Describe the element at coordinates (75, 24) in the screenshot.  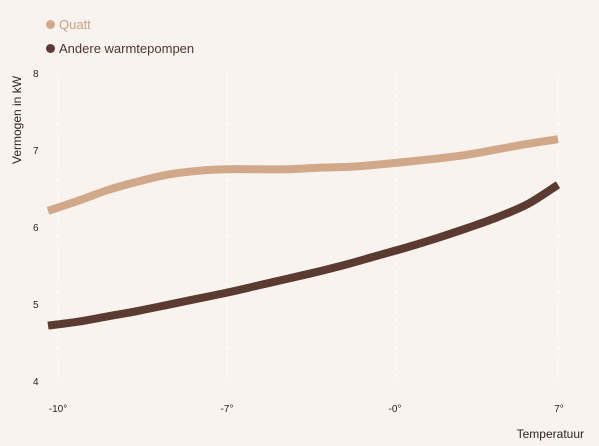
I see `legend-label-quatt: Quatt` at that location.